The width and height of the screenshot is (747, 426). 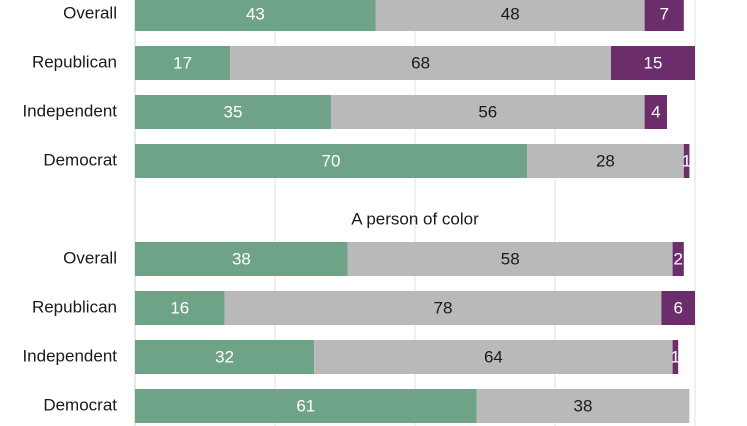 I want to click on data-label: 64, so click(x=493, y=356).